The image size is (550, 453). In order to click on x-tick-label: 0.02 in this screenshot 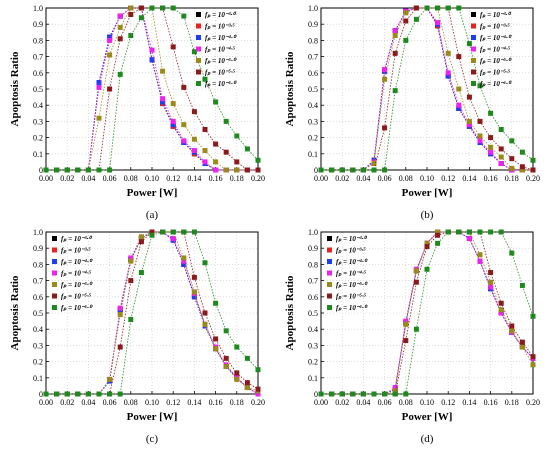, I will do `click(342, 402)`.